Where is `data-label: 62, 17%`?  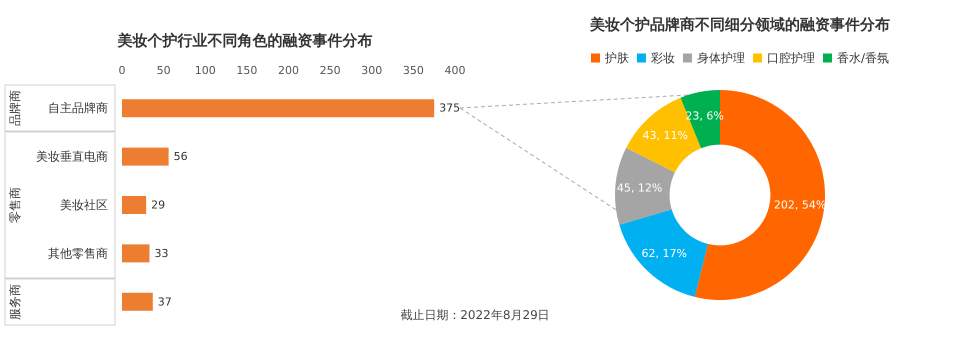 data-label: 62, 17% is located at coordinates (664, 253).